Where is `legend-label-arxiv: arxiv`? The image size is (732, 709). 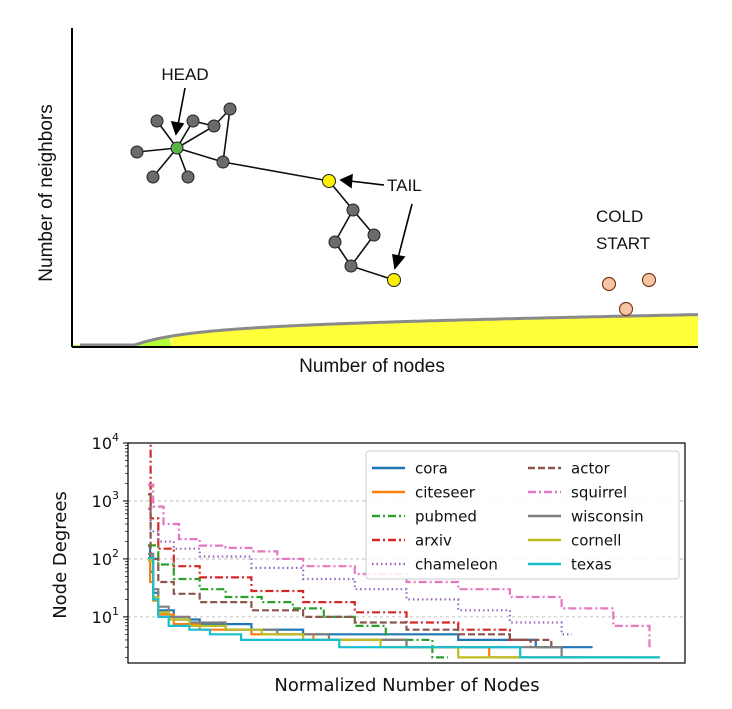 legend-label-arxiv: arxiv is located at coordinates (433, 541).